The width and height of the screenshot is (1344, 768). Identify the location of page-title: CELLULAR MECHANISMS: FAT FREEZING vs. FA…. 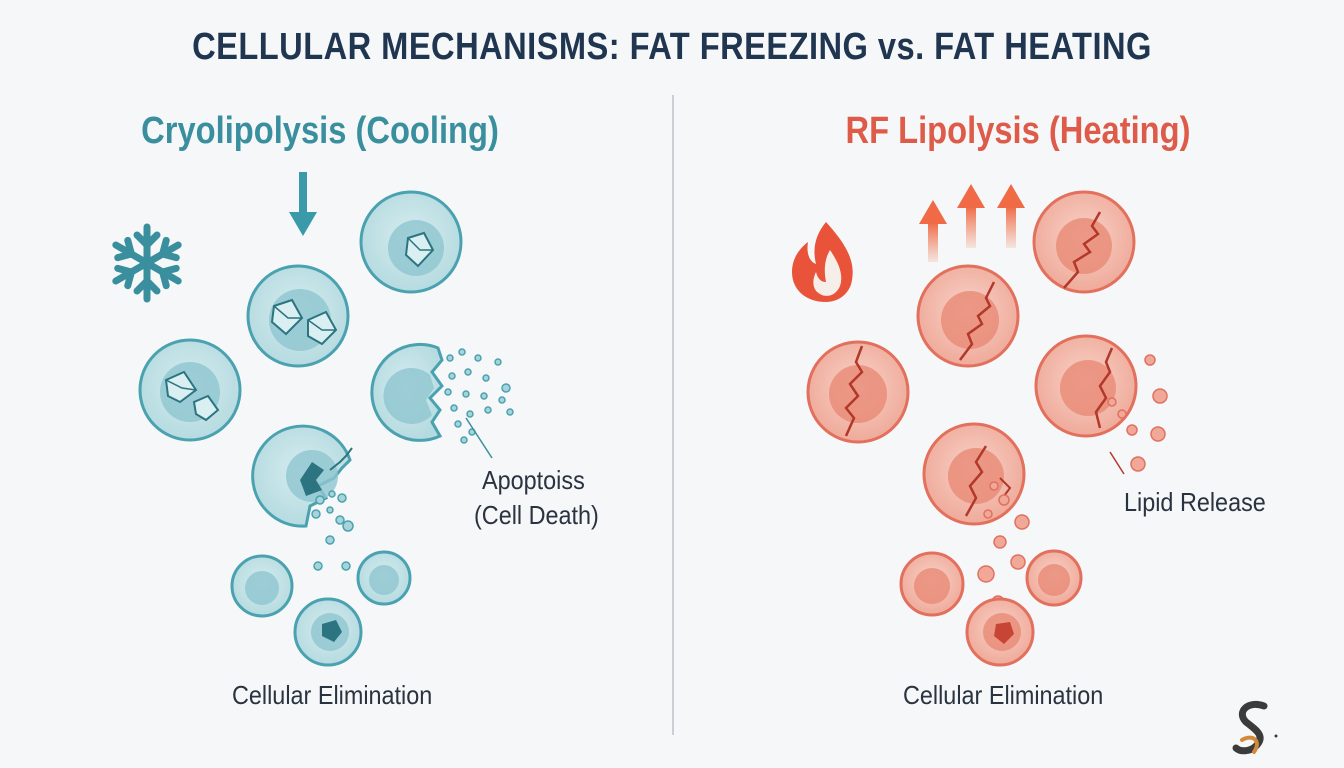
(672, 47).